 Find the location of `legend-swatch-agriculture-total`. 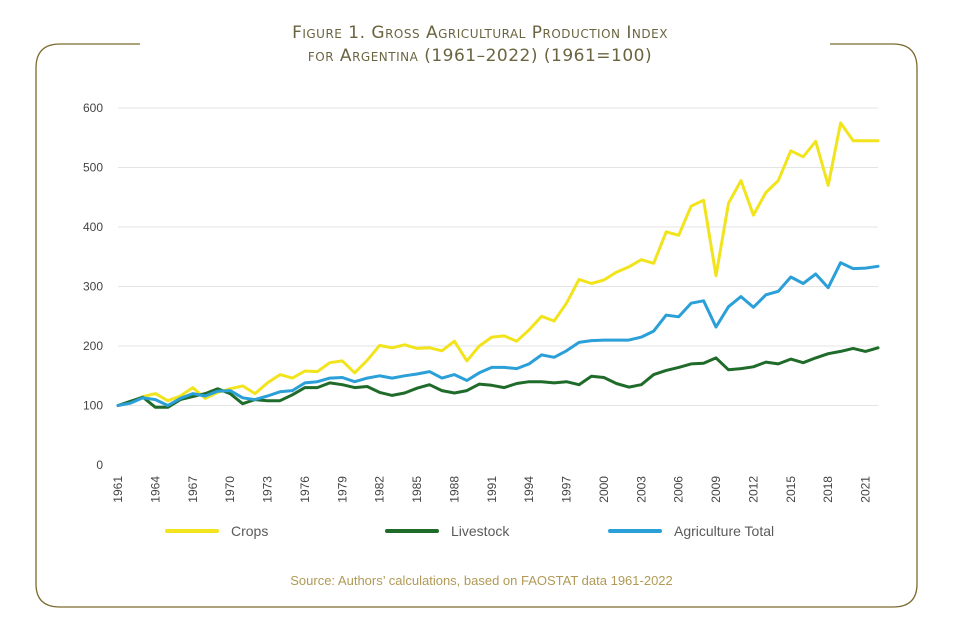

legend-swatch-agriculture-total is located at coordinates (635, 531).